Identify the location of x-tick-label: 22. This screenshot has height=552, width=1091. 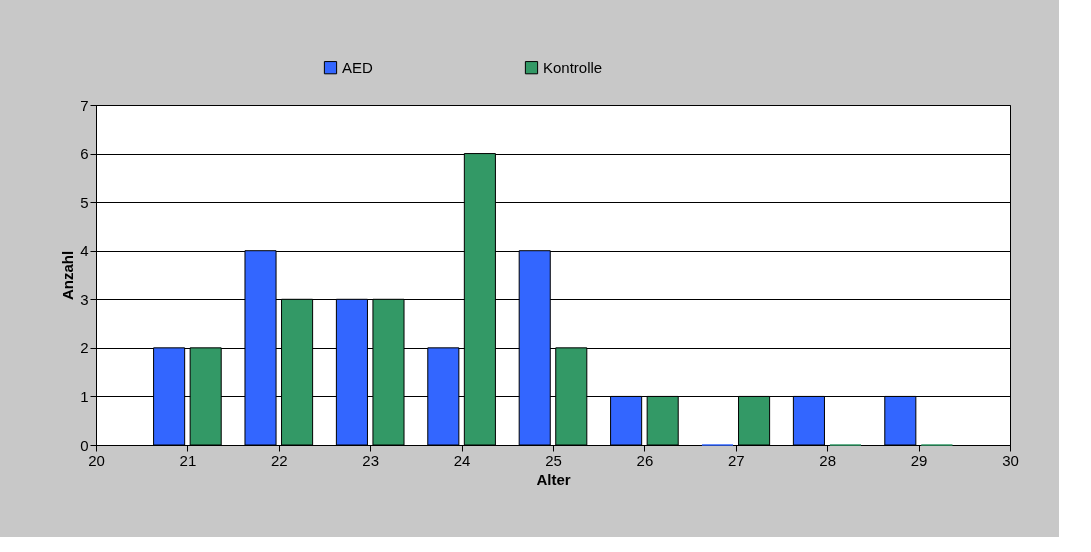
(279, 460).